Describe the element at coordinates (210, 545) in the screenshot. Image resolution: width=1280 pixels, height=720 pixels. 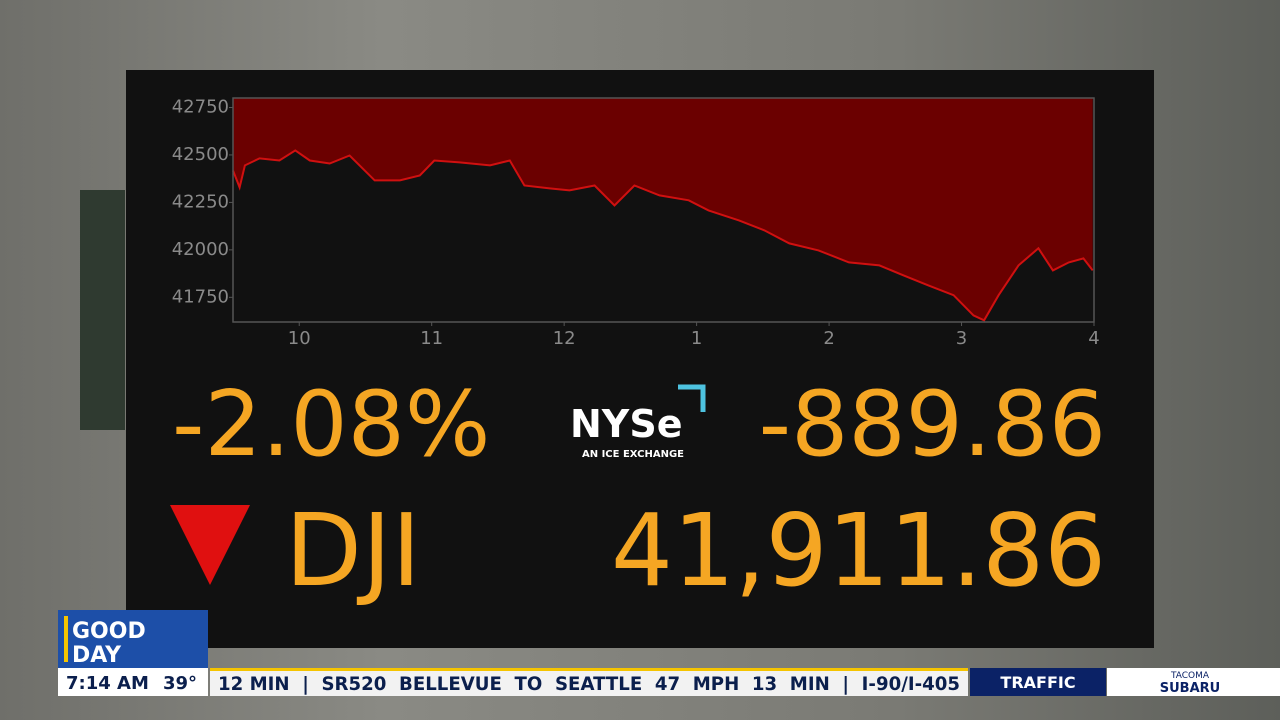
I see `down-arrow` at that location.